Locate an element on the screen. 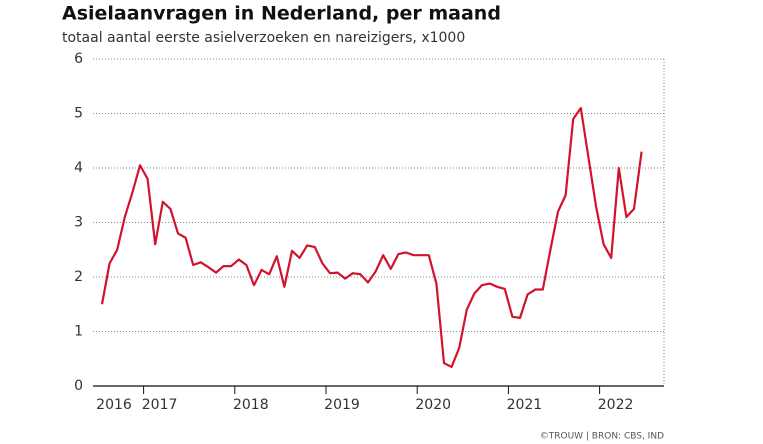  x-tick-label: 2020 is located at coordinates (433, 405).